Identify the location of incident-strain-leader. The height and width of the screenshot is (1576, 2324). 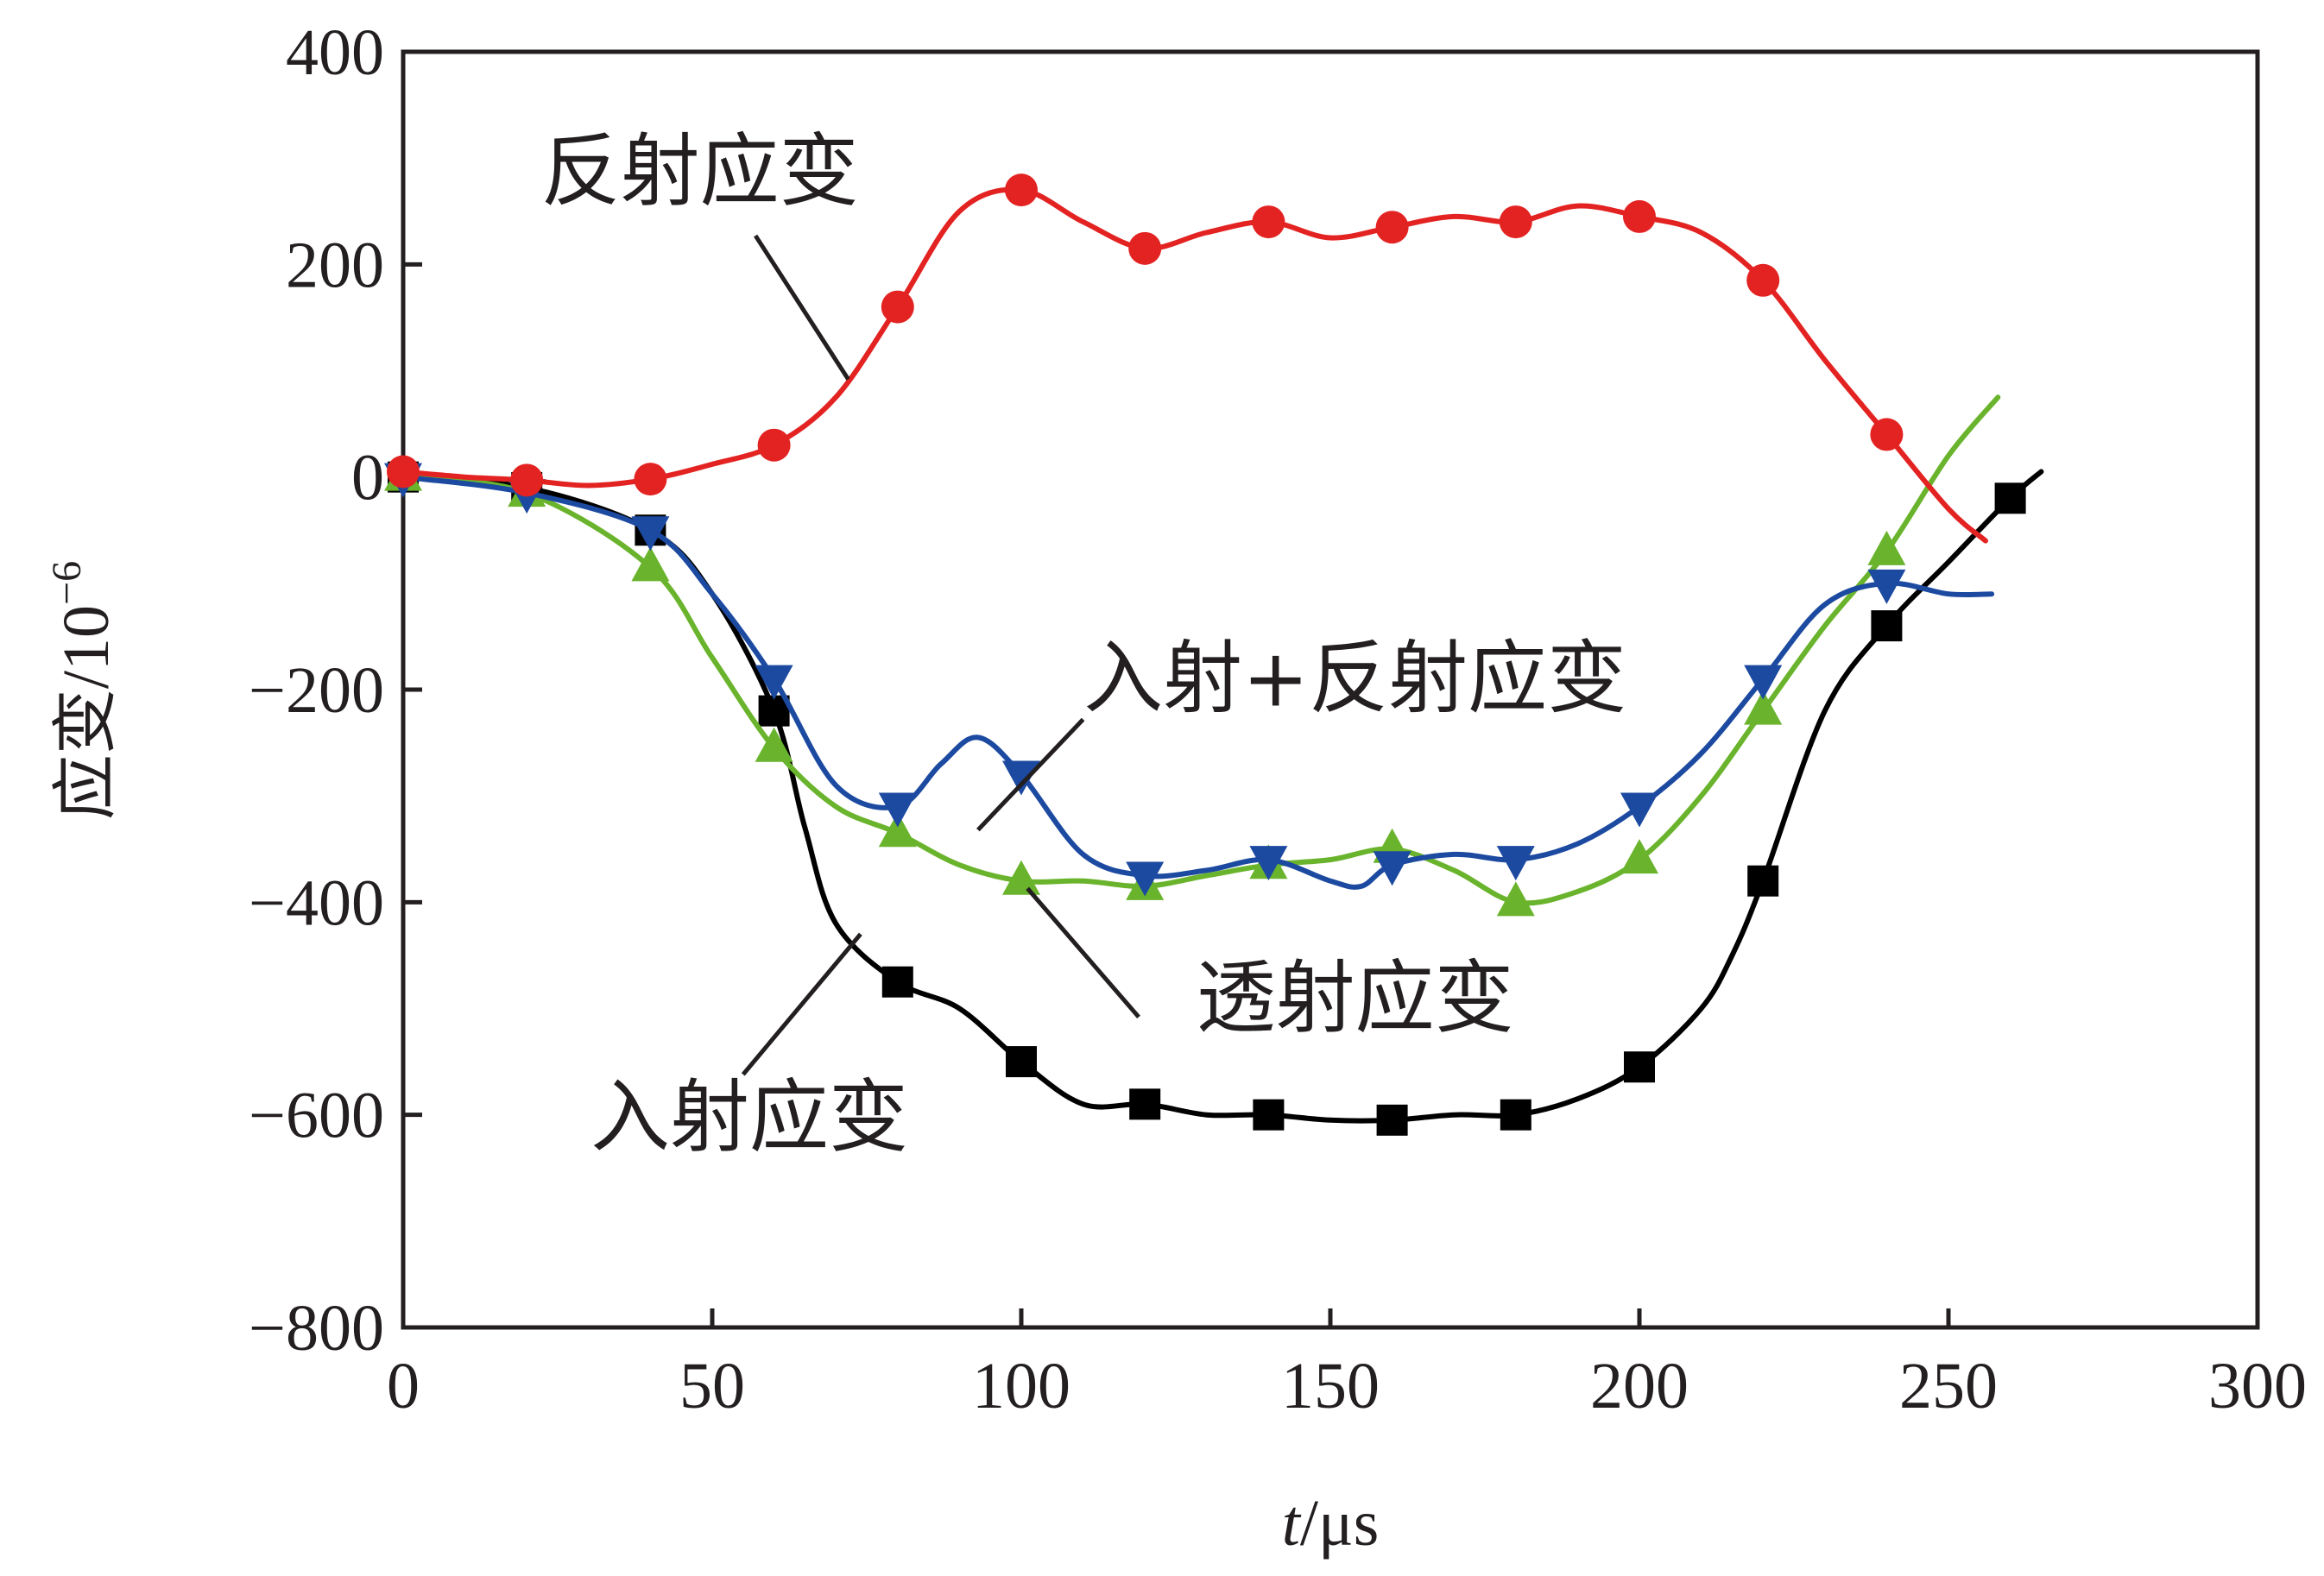
(802, 1004).